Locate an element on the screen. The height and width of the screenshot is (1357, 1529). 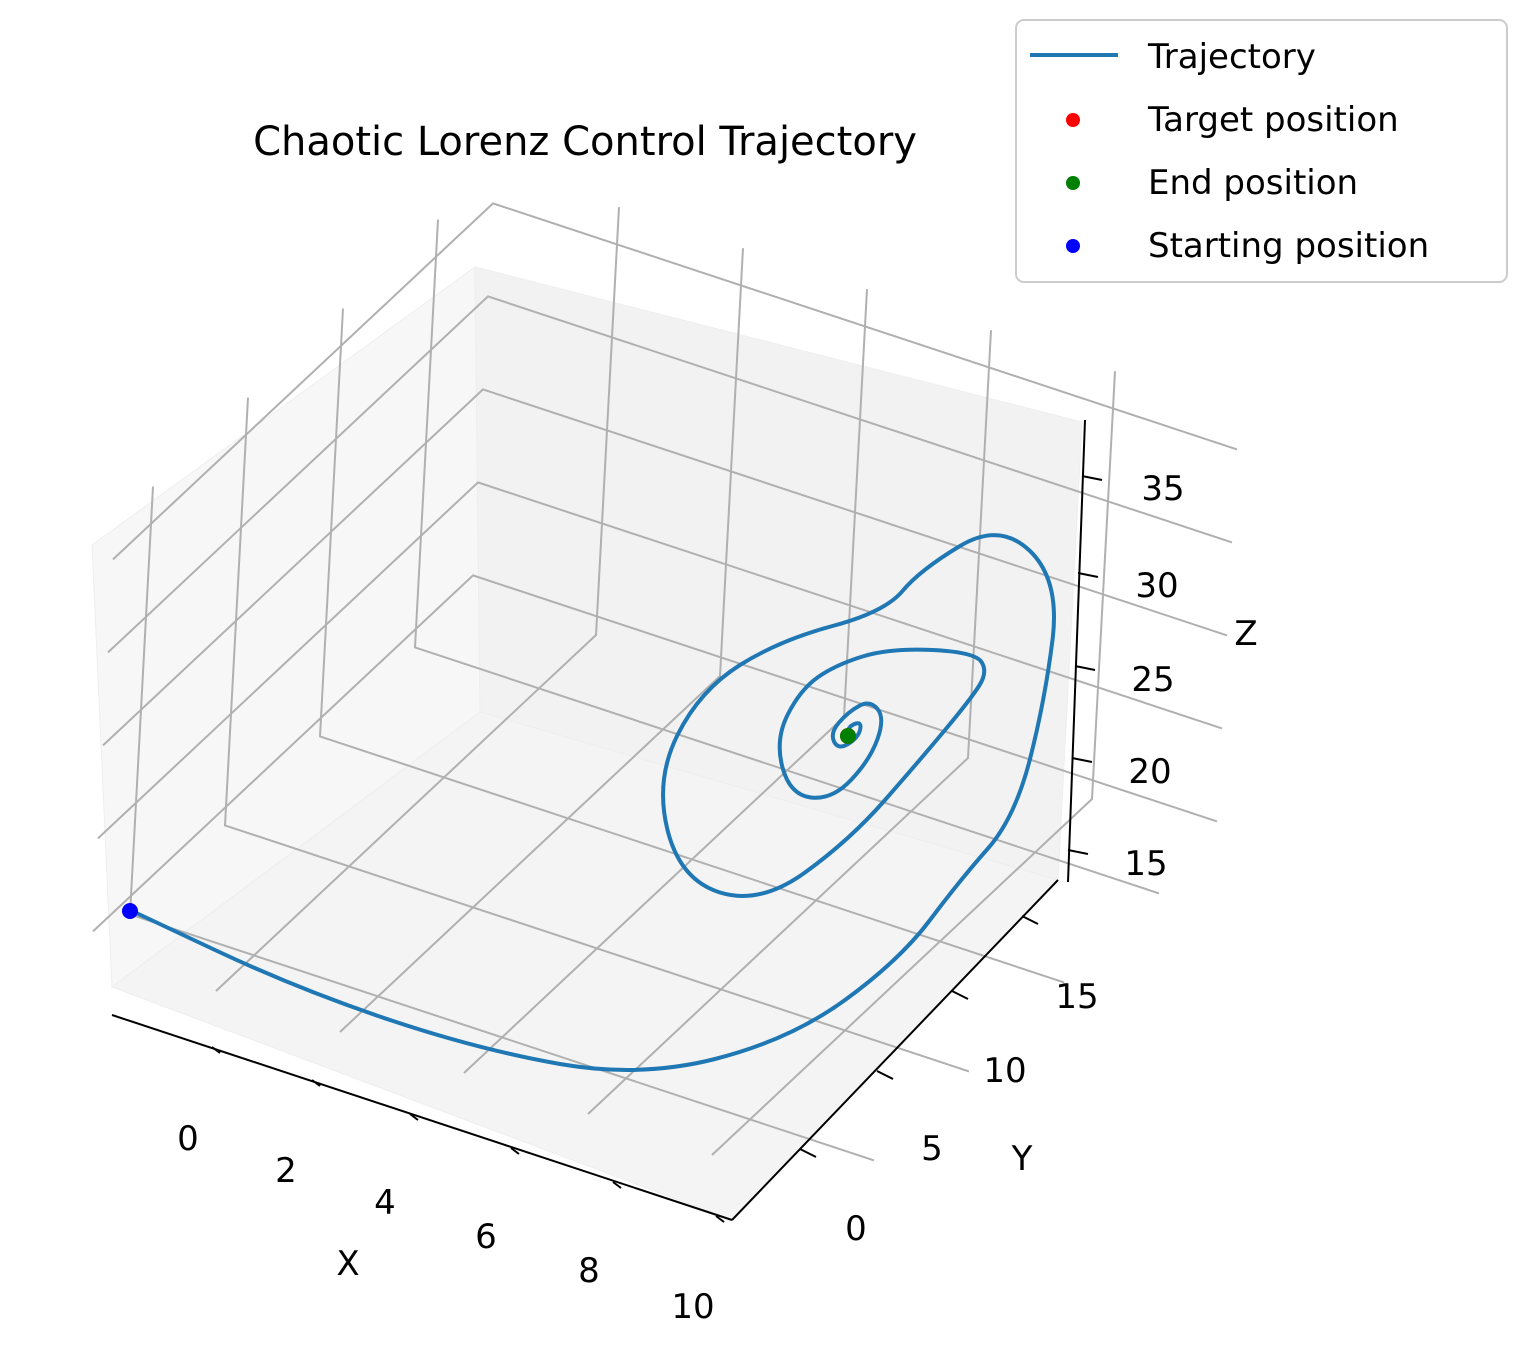
y-tick-label: 5 is located at coordinates (932, 1149).